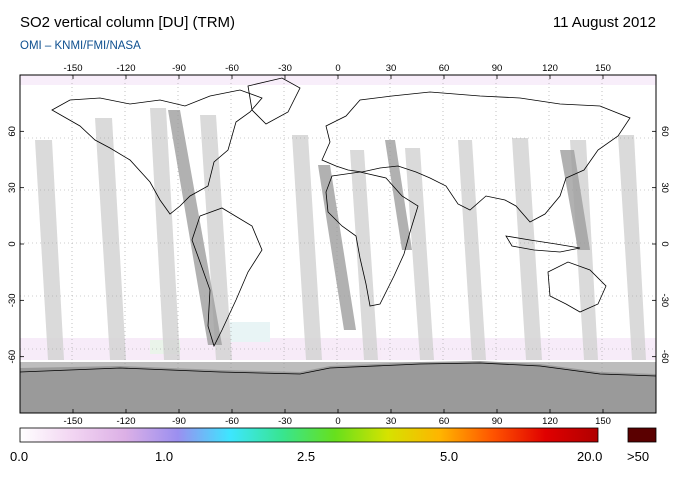  I want to click on lat-label-right: 0, so click(664, 243).